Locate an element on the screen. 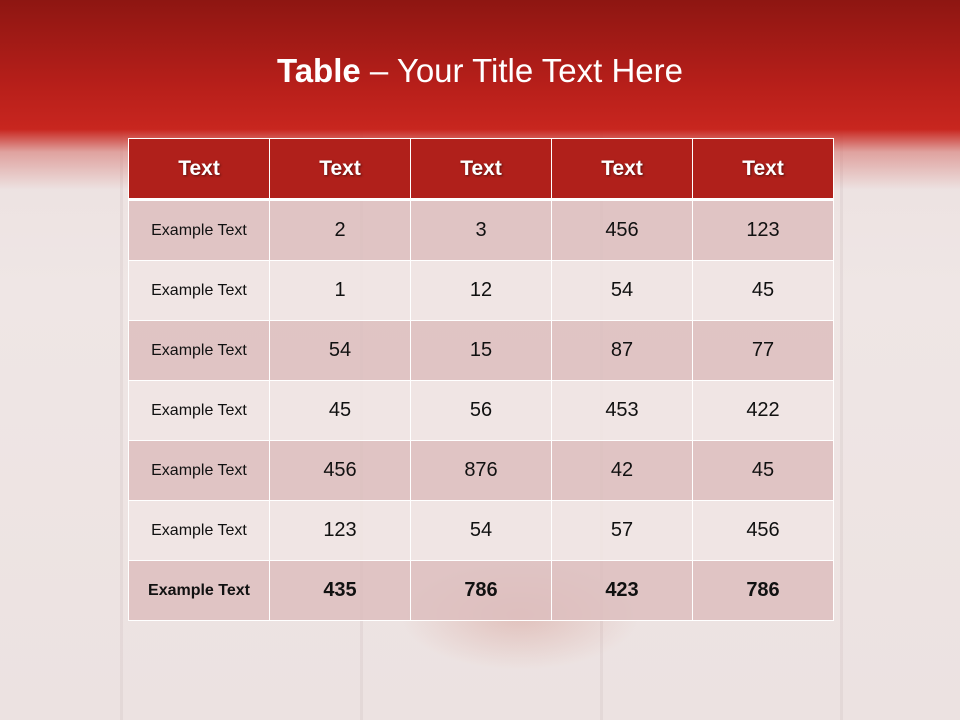 This screenshot has width=960, height=720. title-rest: – Your Title Text Here is located at coordinates (521, 70).